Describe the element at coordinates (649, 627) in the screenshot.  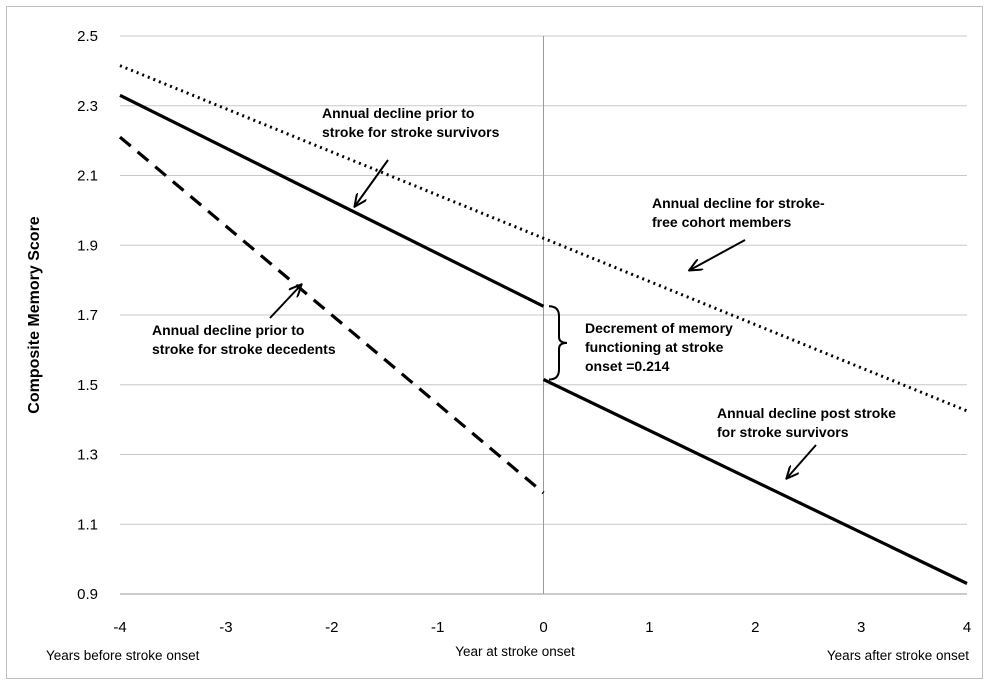
I see `x-tick-label: 1` at that location.